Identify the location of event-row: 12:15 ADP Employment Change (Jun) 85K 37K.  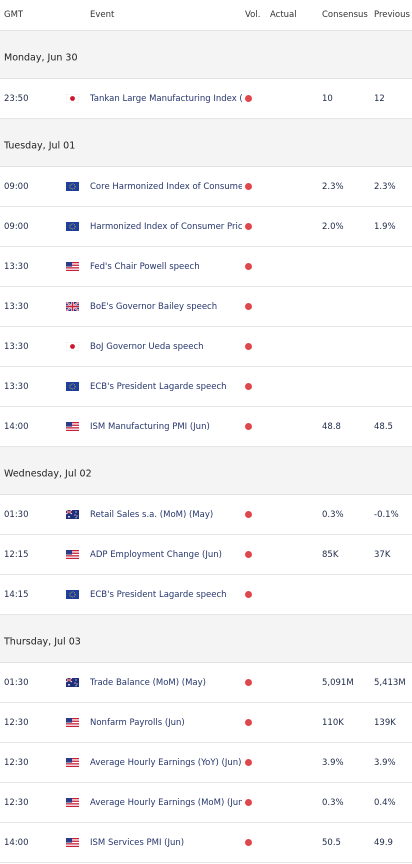
(206, 555).